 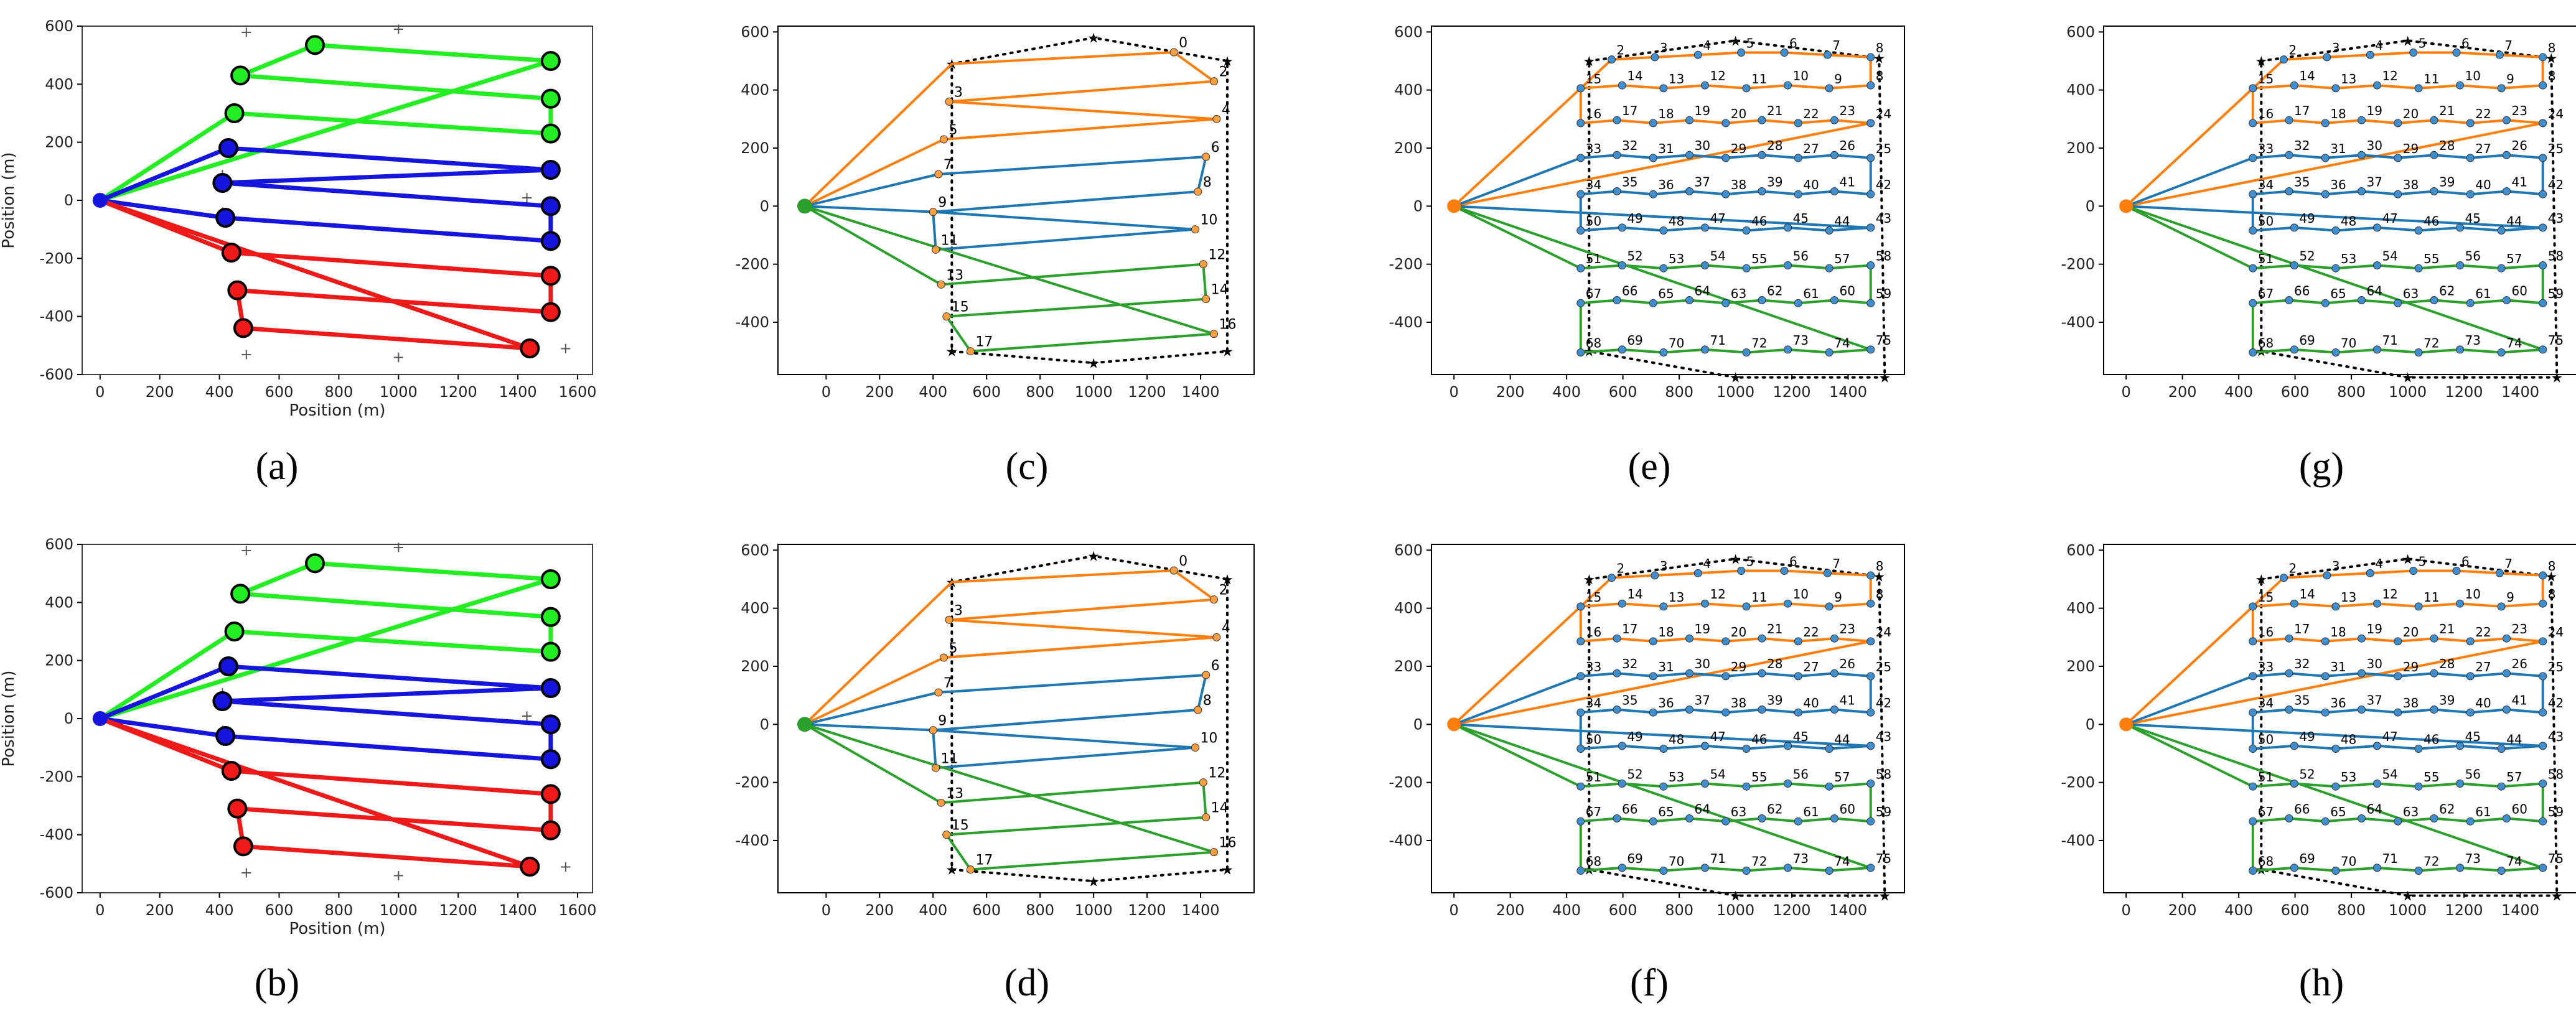 I want to click on waypoint-label: 30, so click(x=1702, y=664).